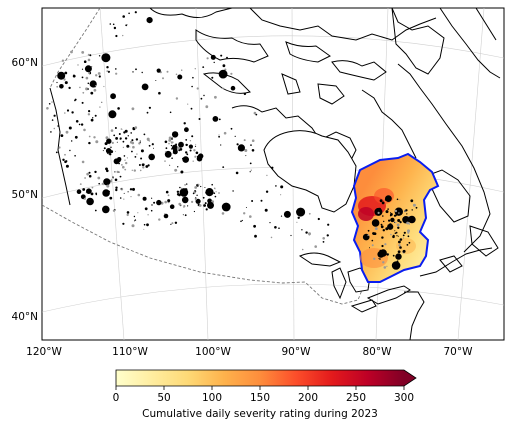  What do you see at coordinates (116, 398) in the screenshot?
I see `colorbar-tick-label: 0` at bounding box center [116, 398].